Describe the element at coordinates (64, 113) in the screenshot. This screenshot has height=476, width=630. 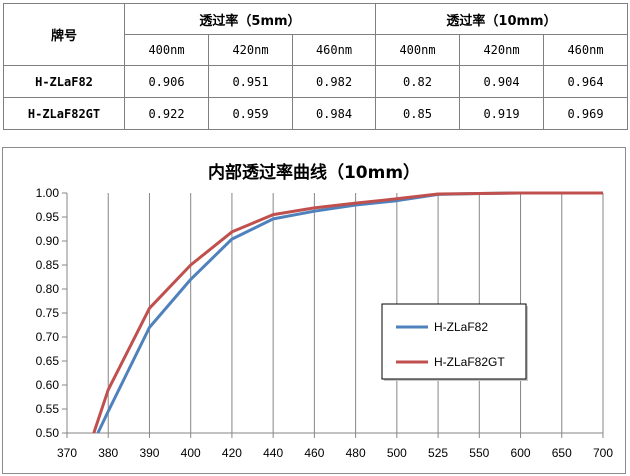
I see `grade-cell: H-ZLaF82GT` at that location.